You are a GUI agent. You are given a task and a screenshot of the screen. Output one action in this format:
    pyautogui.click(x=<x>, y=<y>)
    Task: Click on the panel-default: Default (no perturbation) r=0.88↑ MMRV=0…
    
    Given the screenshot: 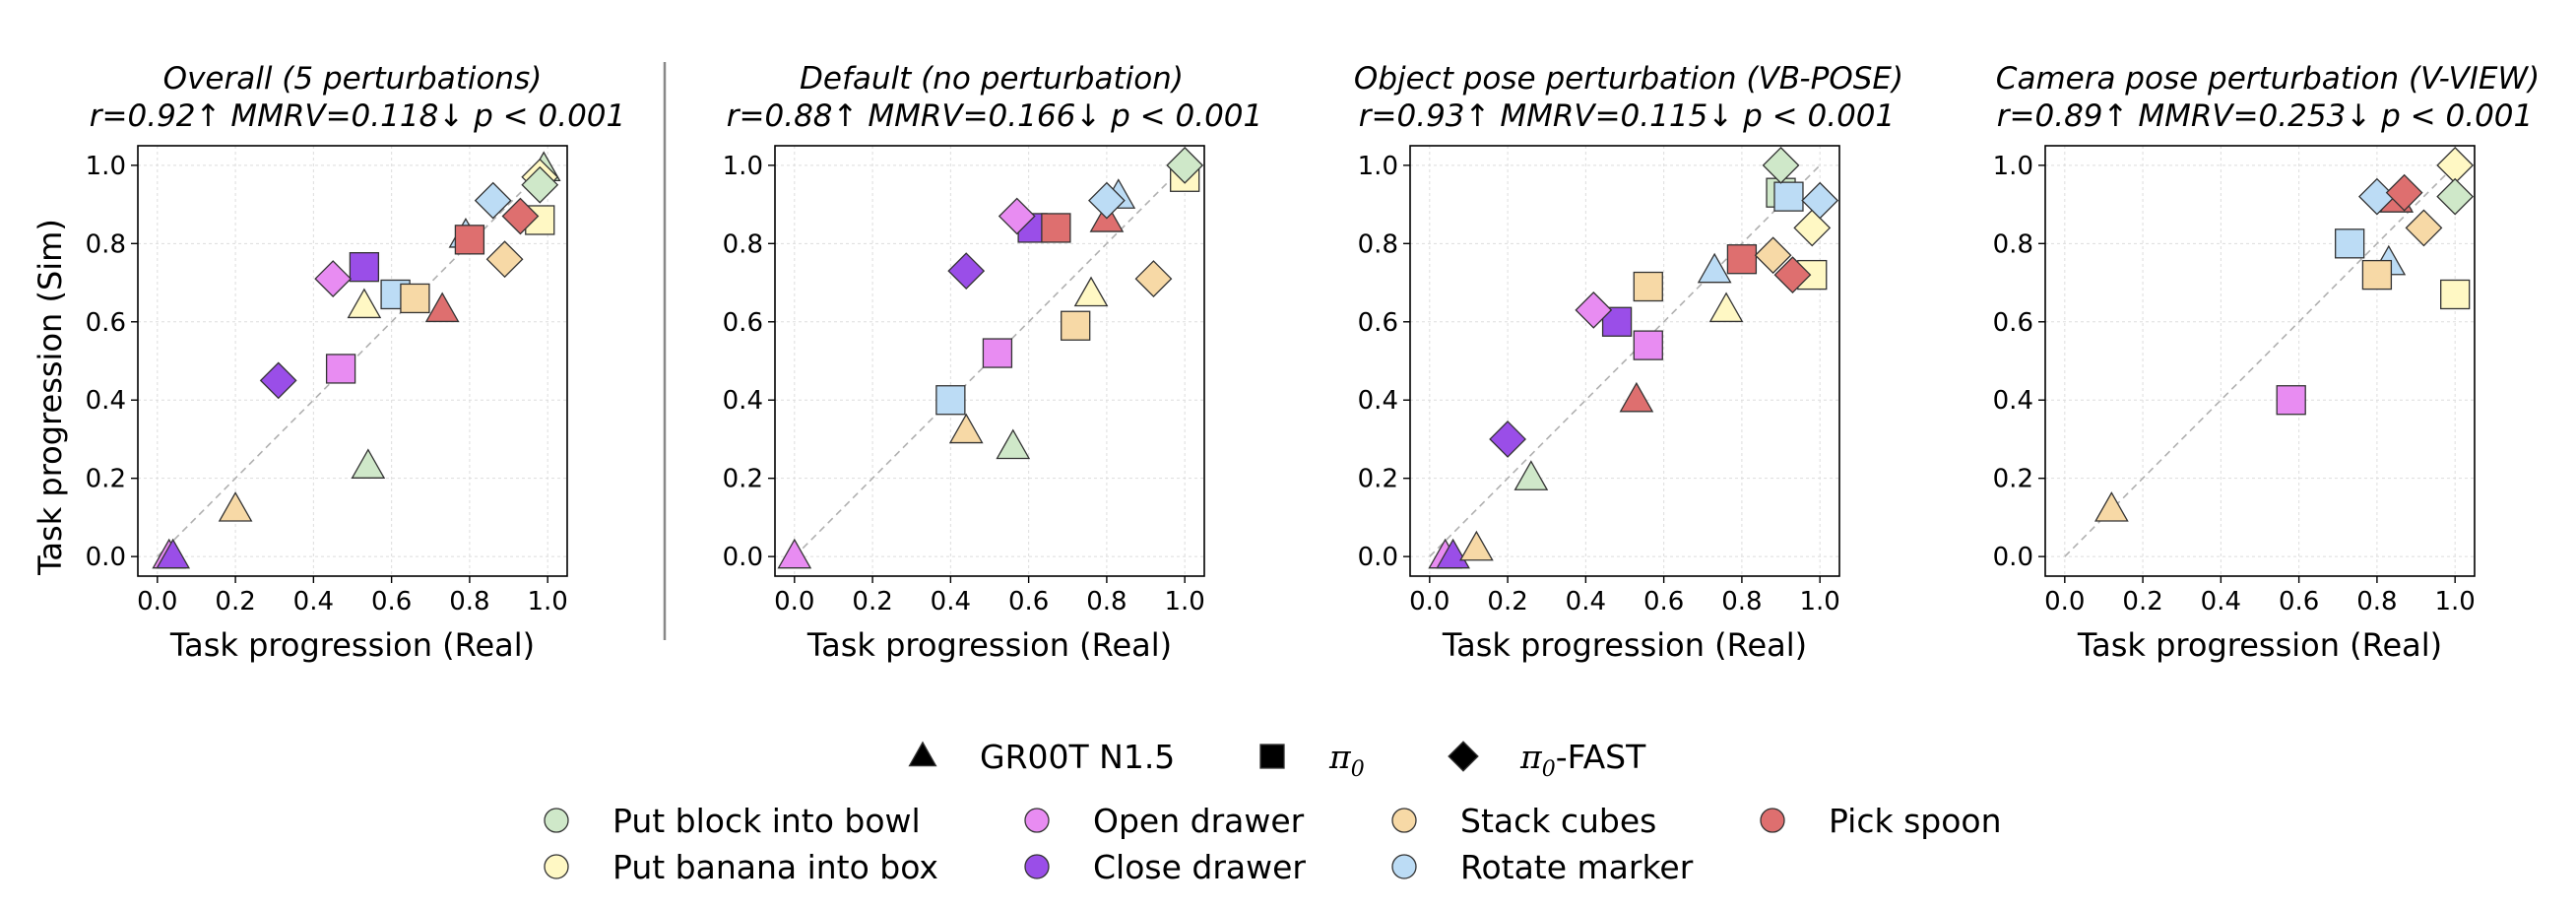 What is the action you would take?
    pyautogui.click(x=994, y=97)
    